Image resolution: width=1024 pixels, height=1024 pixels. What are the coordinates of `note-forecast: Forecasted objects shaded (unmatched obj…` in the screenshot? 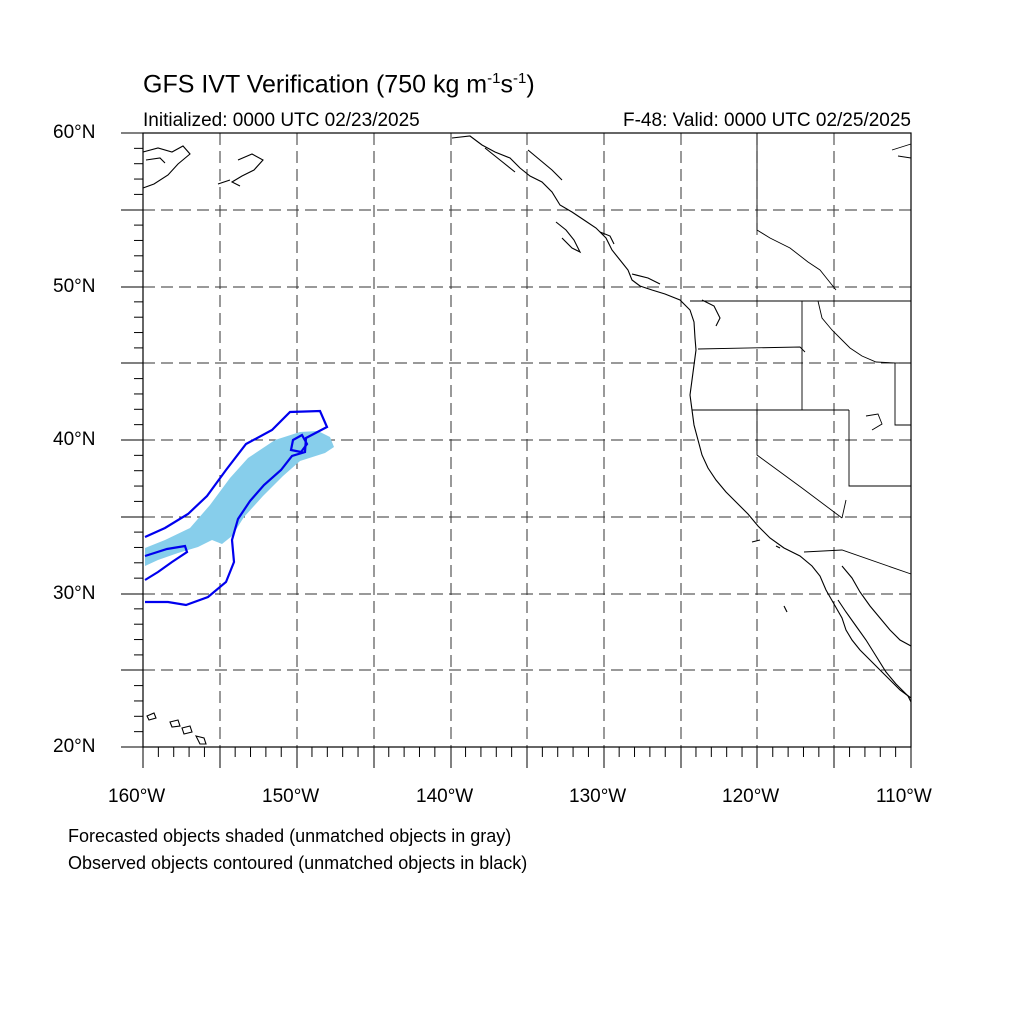 It's located at (290, 836).